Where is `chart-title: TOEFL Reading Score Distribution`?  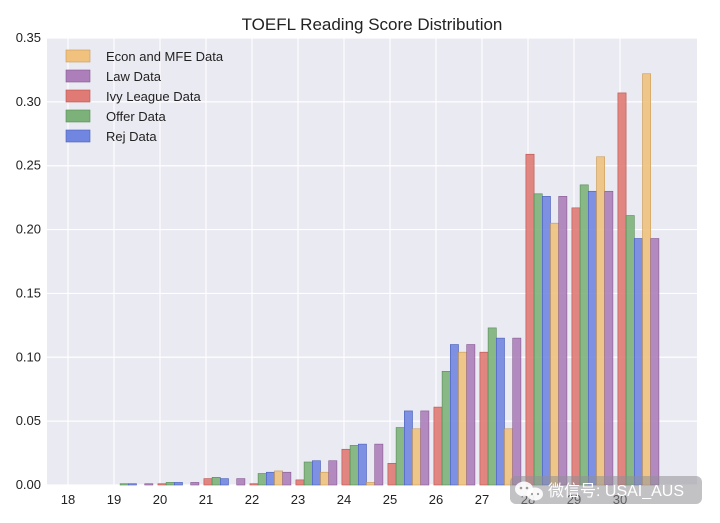
chart-title: TOEFL Reading Score Distribution is located at coordinates (372, 24).